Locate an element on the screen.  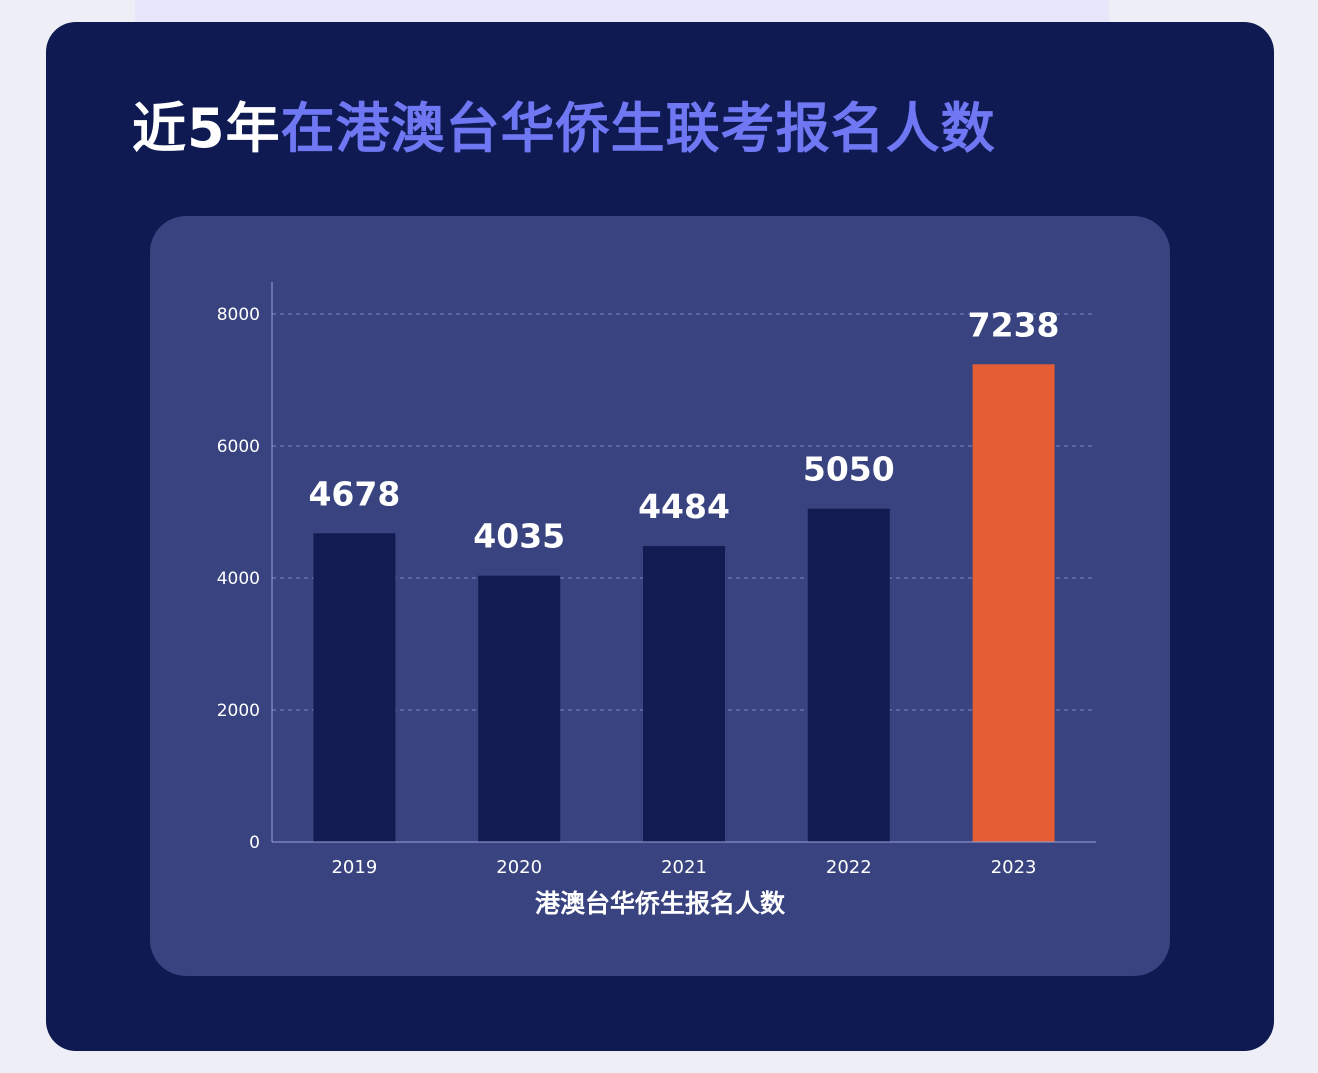
bar-value-label: 5050 is located at coordinates (849, 469).